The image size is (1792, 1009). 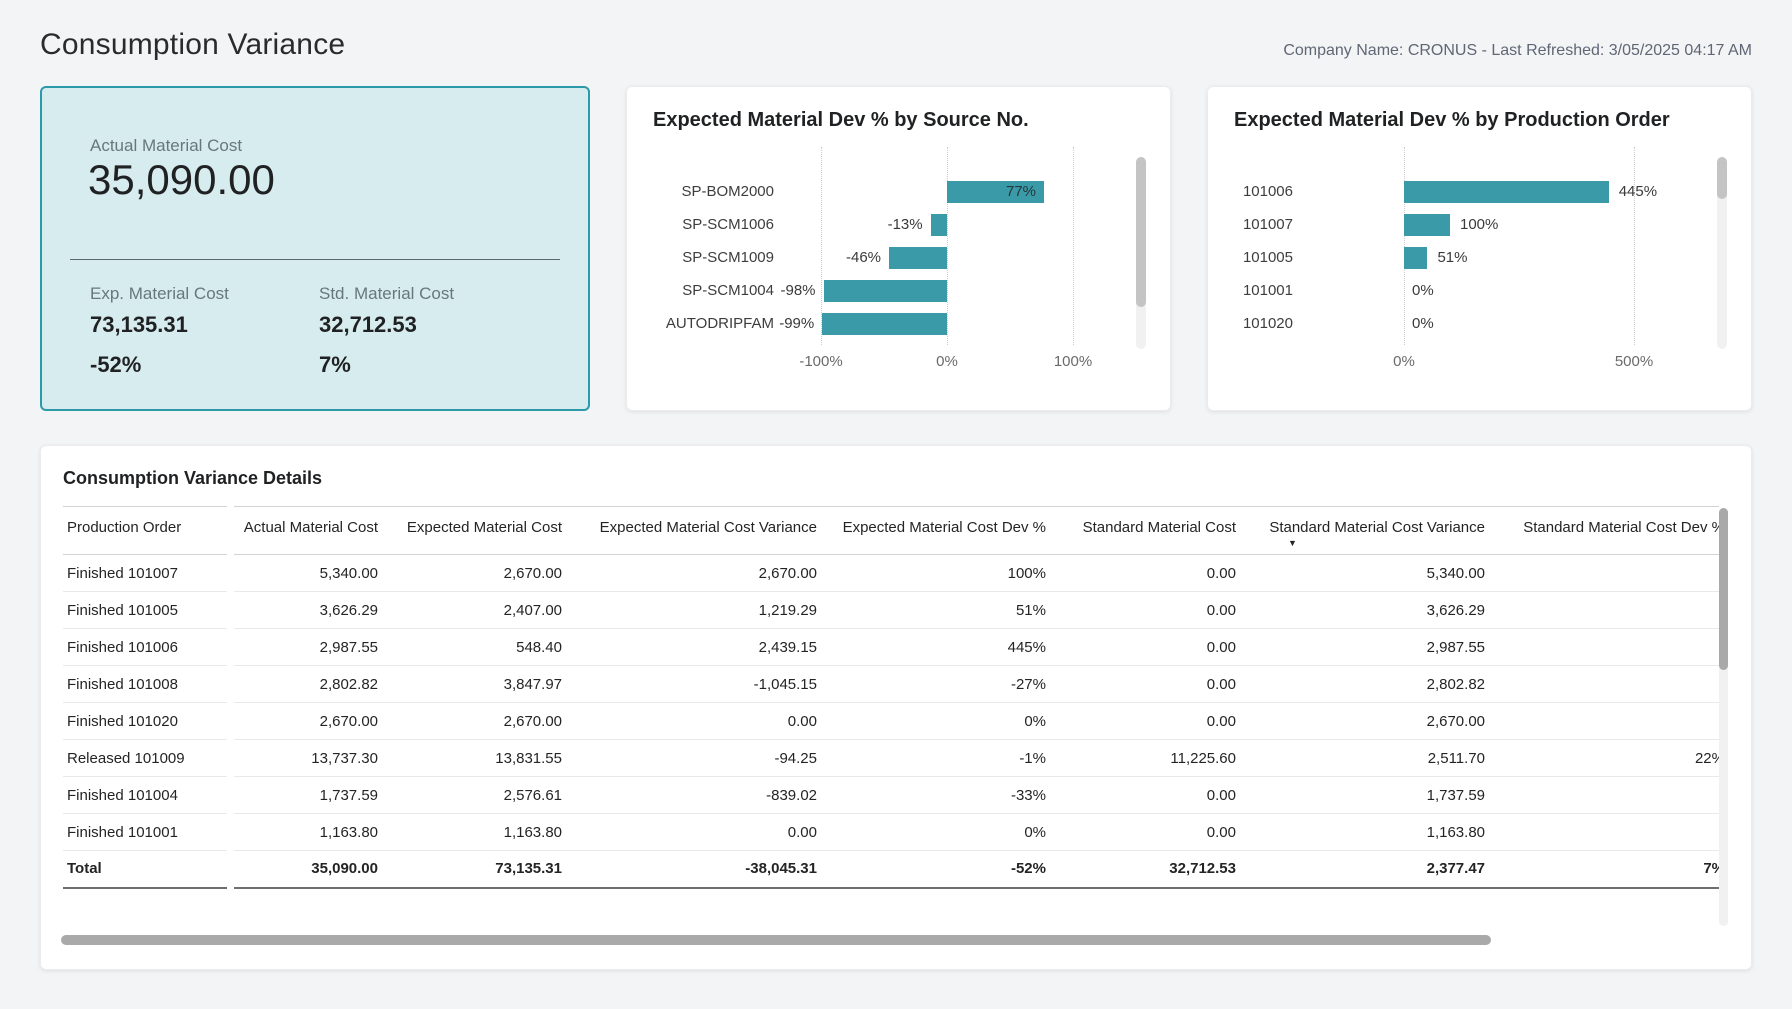 What do you see at coordinates (476, 869) in the screenshot?
I see `table-cell: 73,135.31` at bounding box center [476, 869].